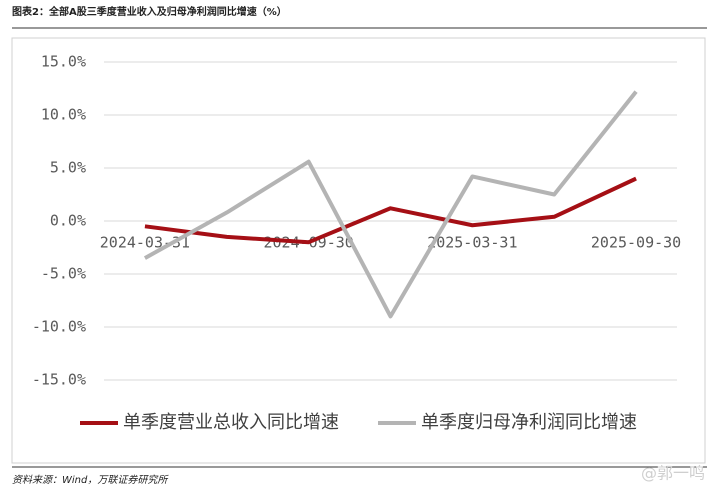 Image resolution: width=719 pixels, height=494 pixels. Describe the element at coordinates (636, 243) in the screenshot. I see `x-tick-label: 2025-09-30` at that location.